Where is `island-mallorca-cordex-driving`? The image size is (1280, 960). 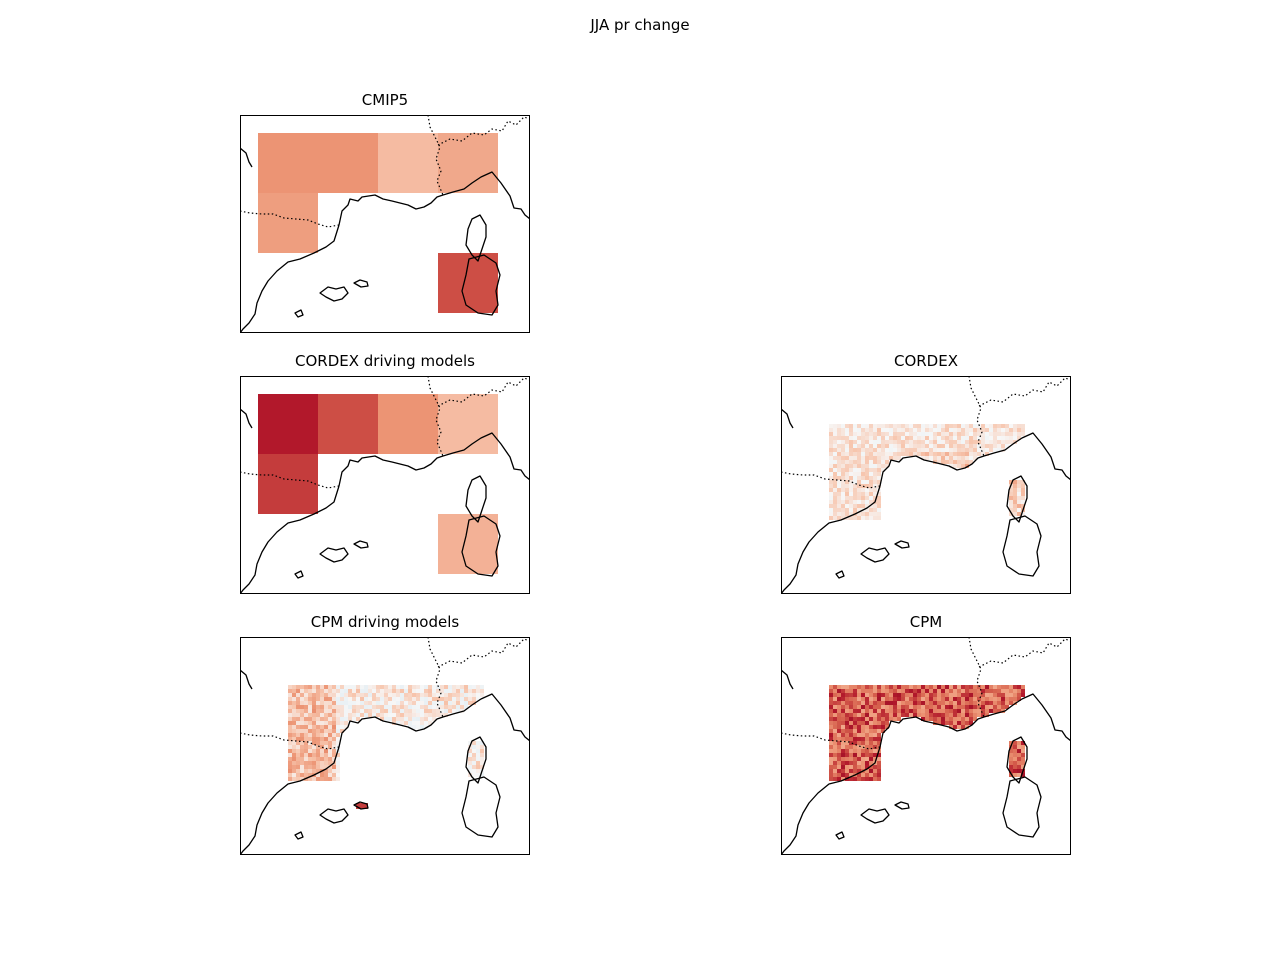
island-mallorca-cordex-driving is located at coordinates (334, 555).